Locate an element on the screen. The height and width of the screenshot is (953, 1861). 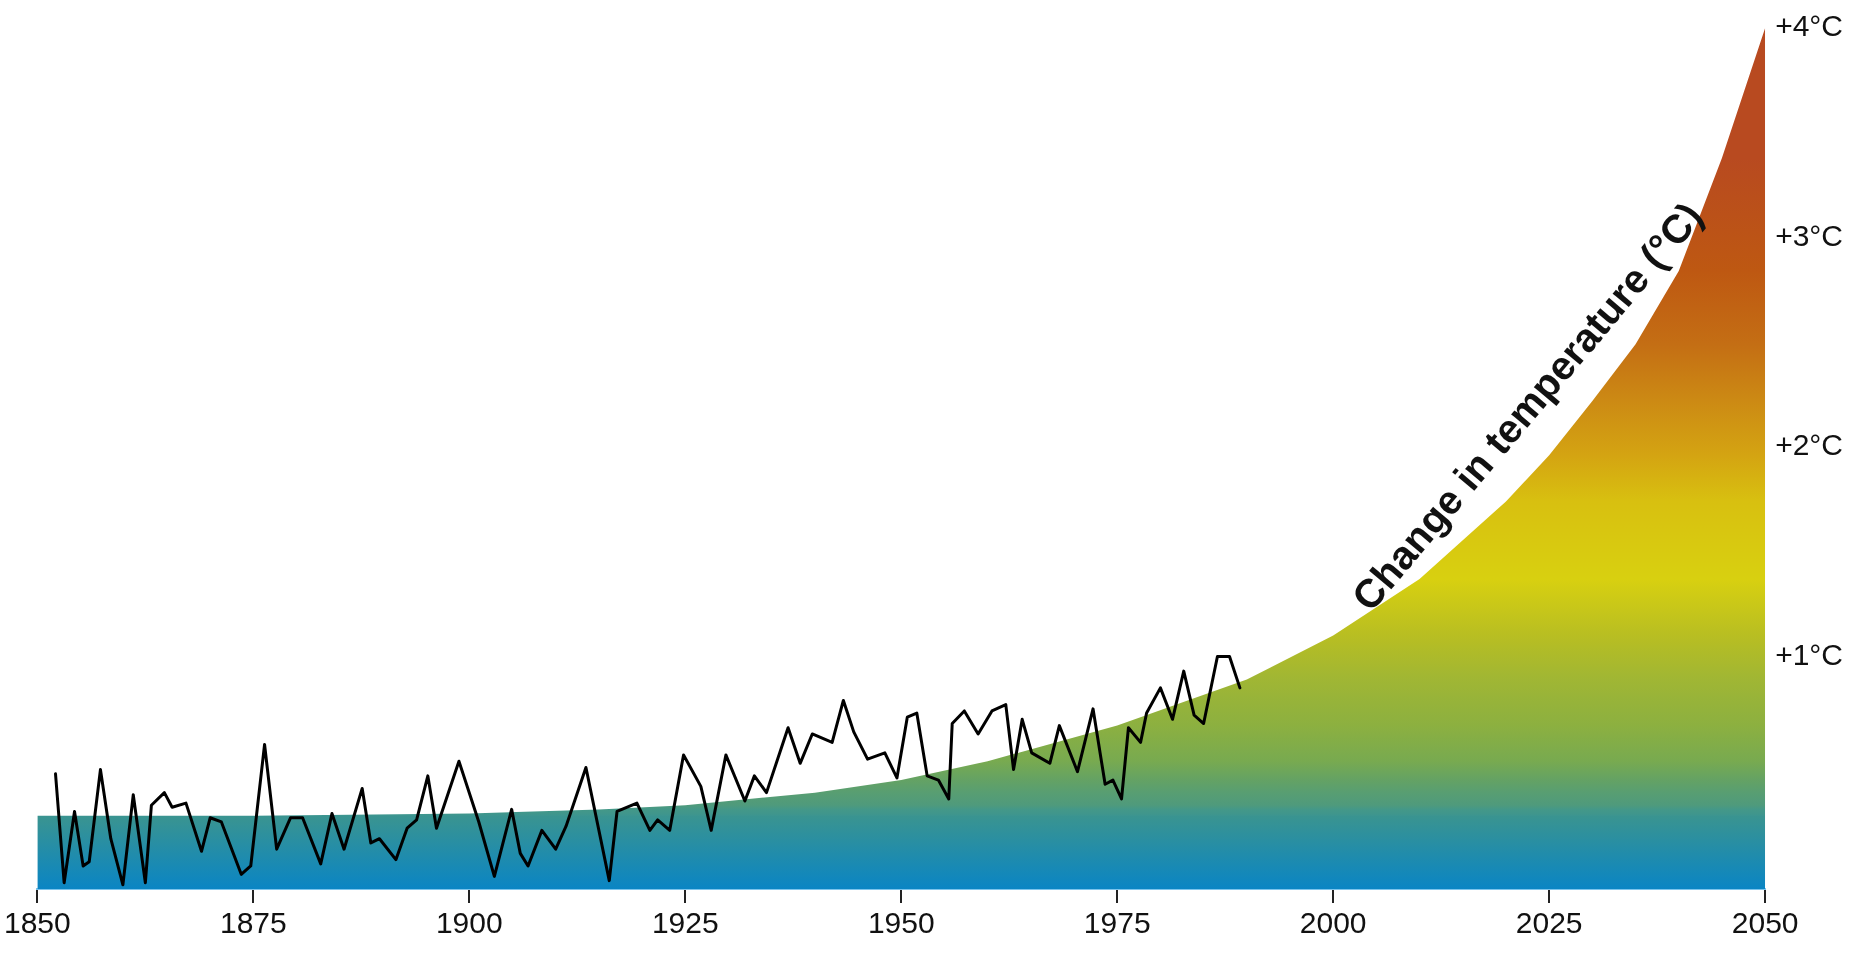
x-tick-label: 1875 is located at coordinates (253, 923).